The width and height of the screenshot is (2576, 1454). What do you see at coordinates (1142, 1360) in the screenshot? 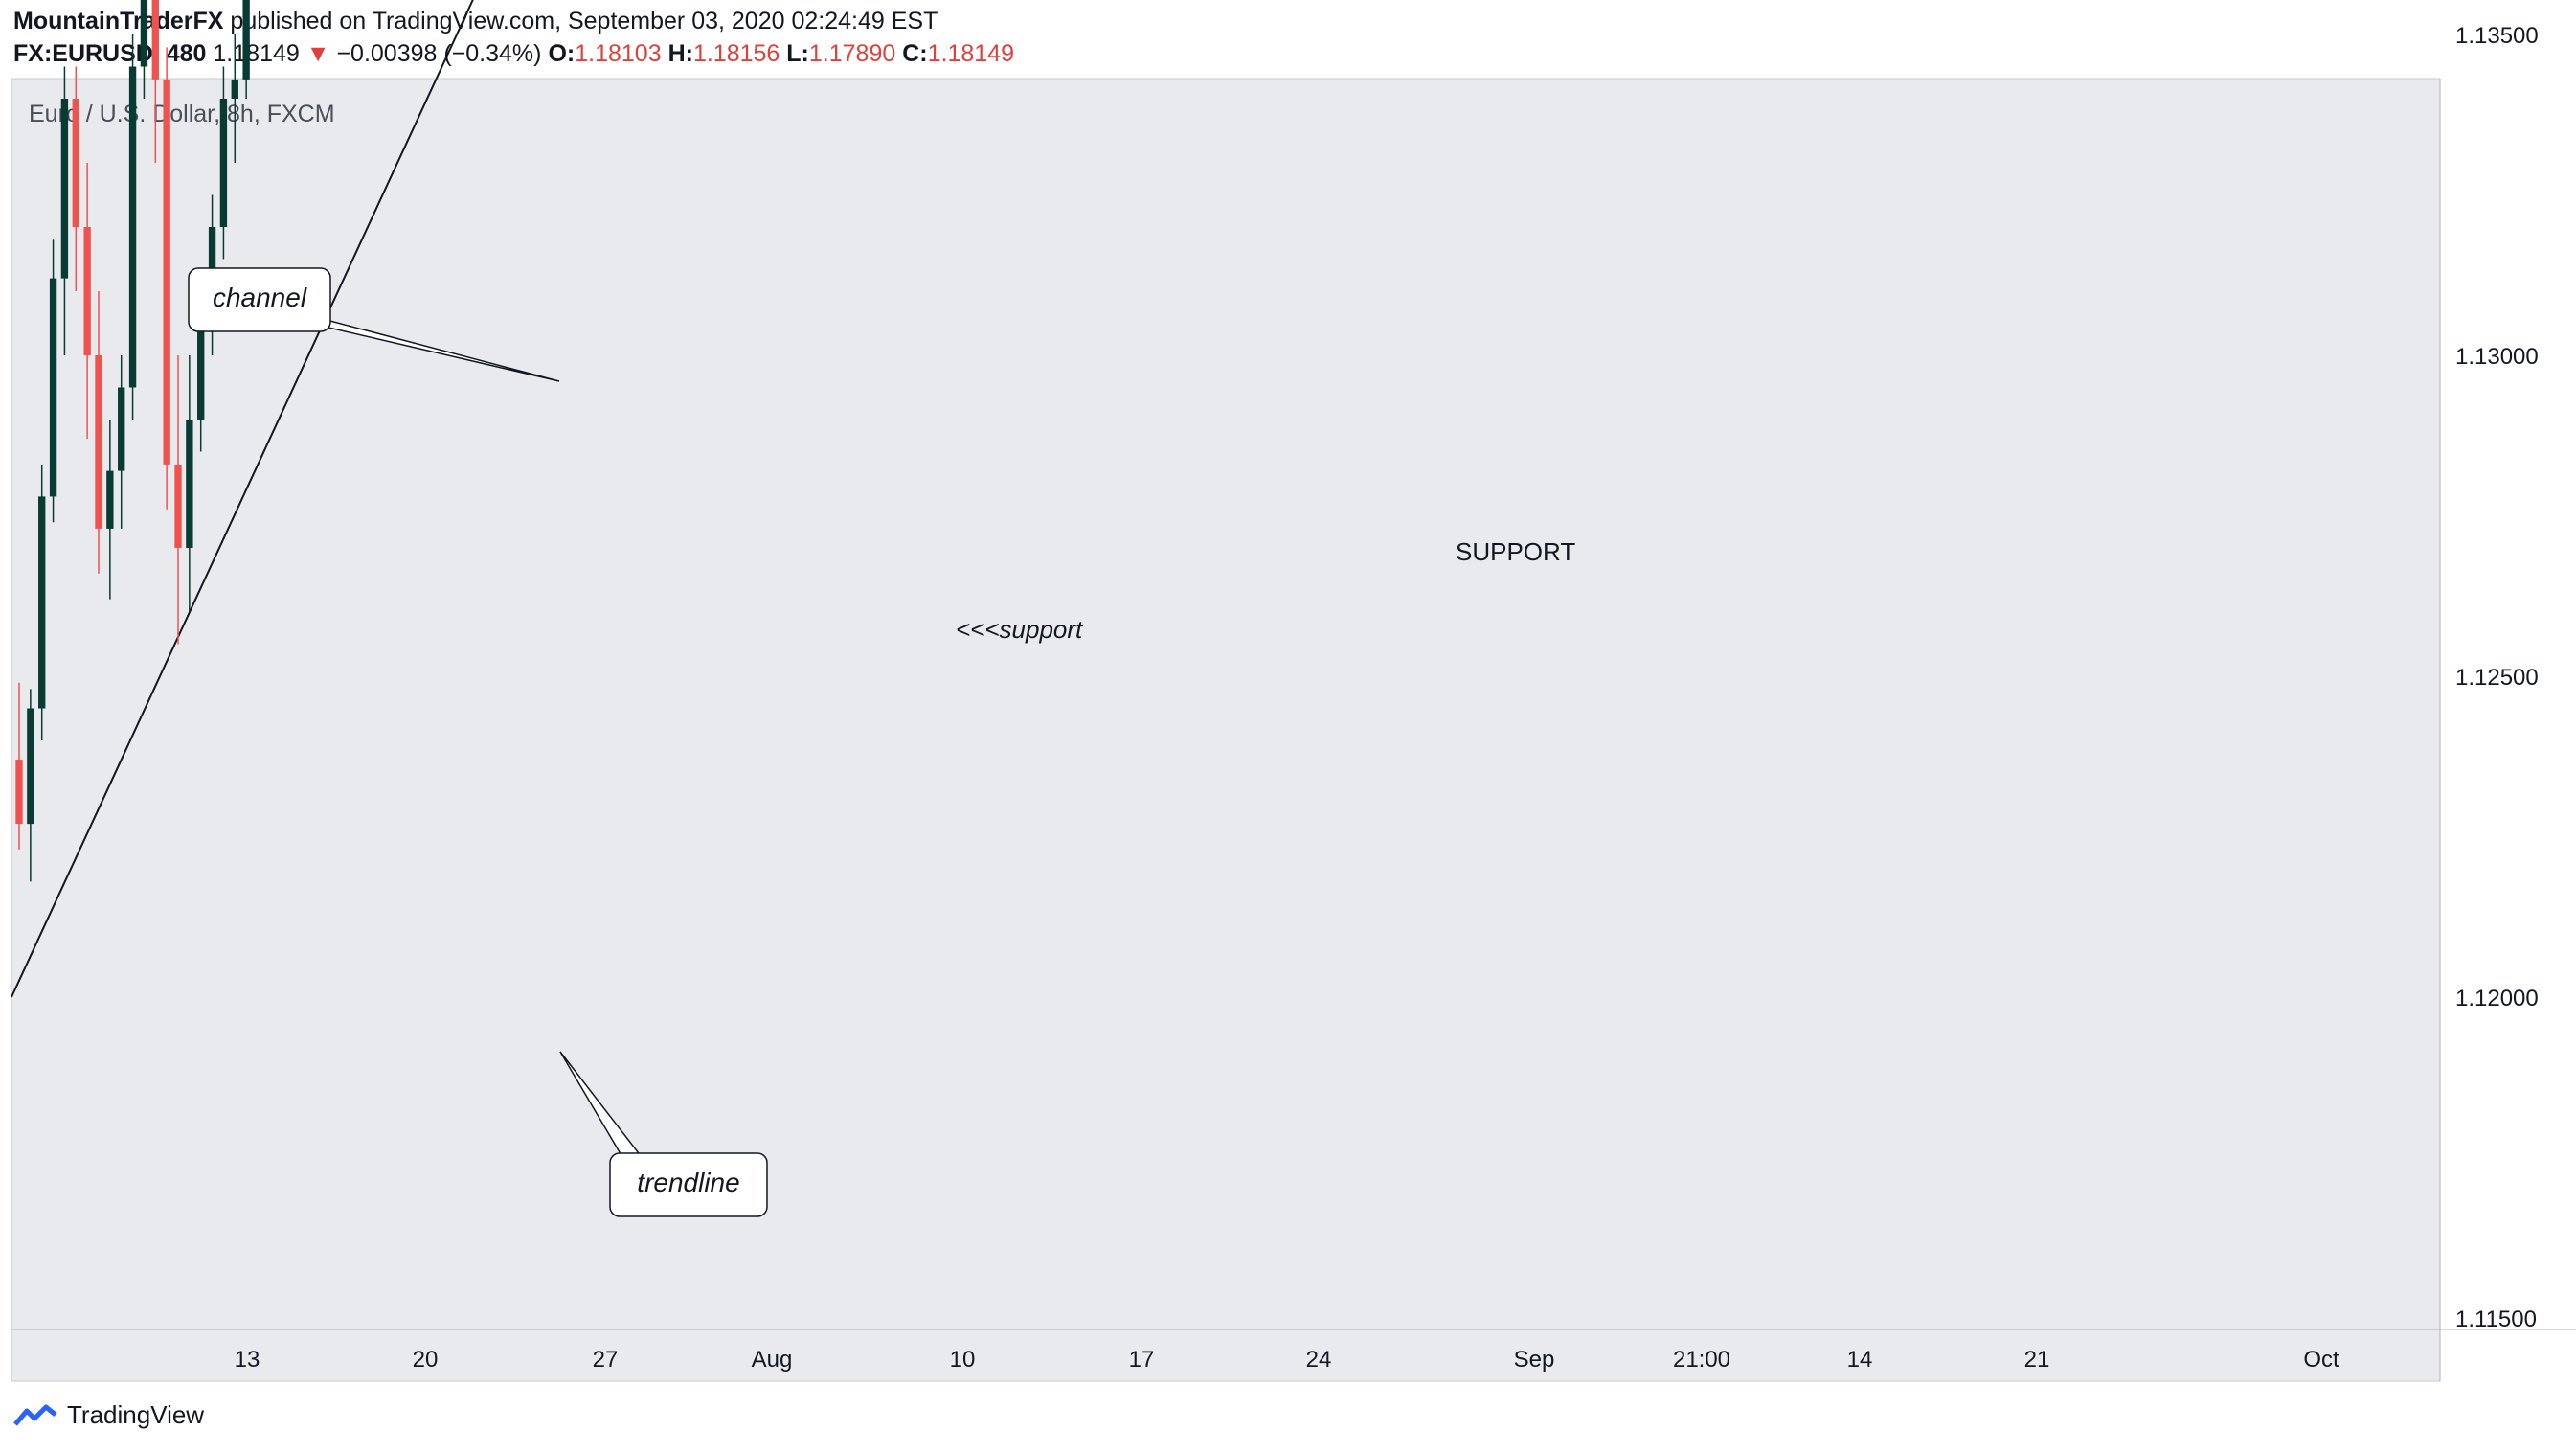
I see `x-tick-label: 17` at bounding box center [1142, 1360].